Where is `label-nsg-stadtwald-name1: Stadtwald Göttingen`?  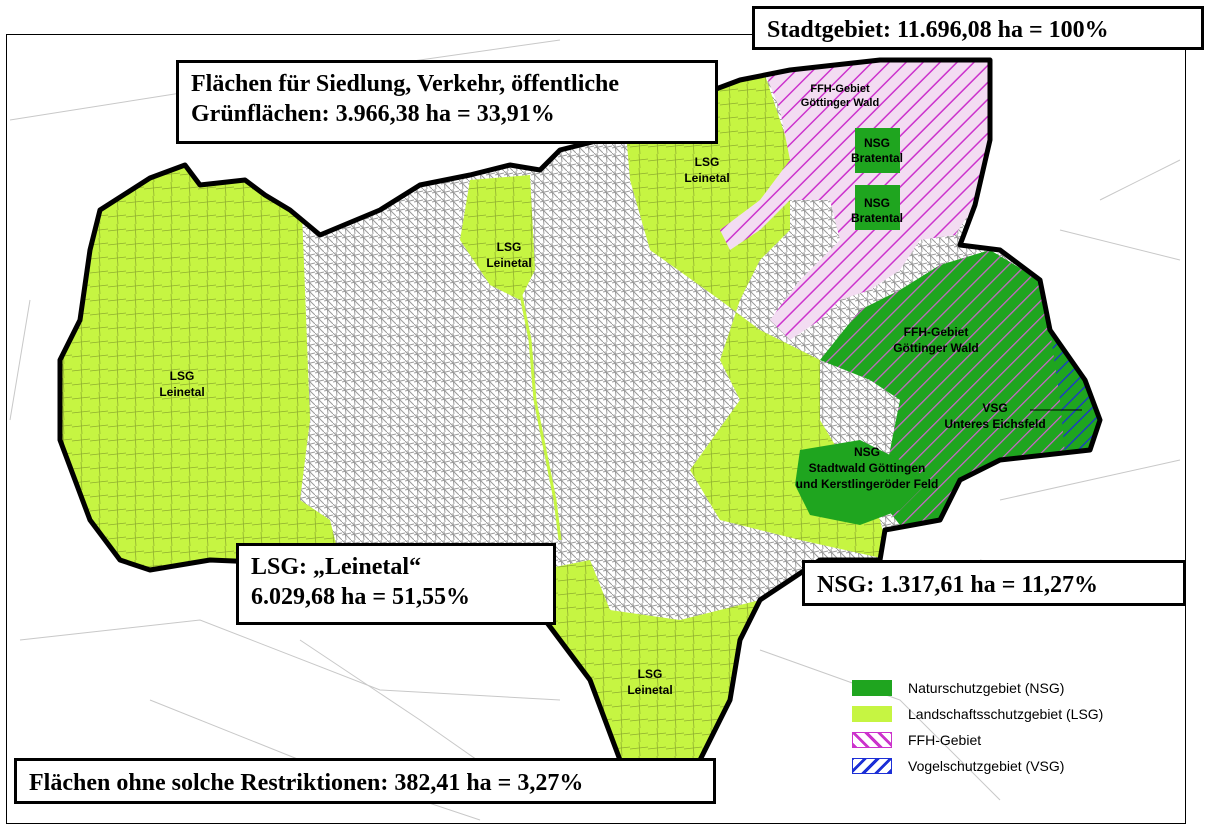 label-nsg-stadtwald-name1: Stadtwald Göttingen is located at coordinates (867, 468).